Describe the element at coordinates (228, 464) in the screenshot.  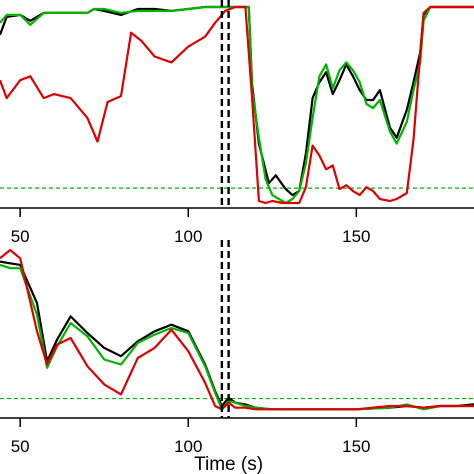
I see `x-axis-title: Time (s)` at that location.